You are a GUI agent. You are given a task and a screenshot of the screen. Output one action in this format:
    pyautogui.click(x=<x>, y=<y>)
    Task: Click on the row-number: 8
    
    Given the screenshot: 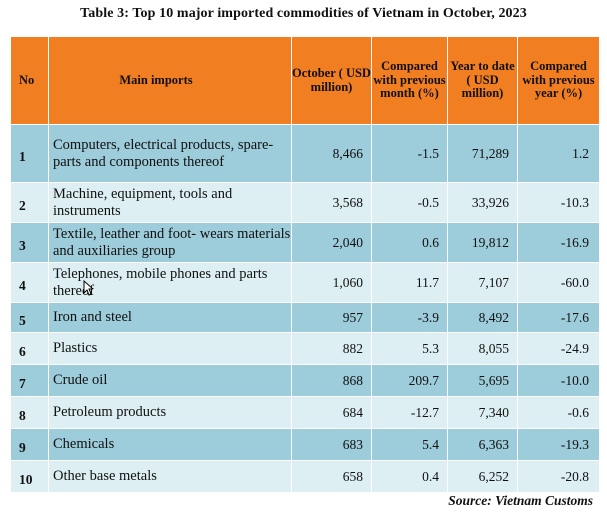 What is the action you would take?
    pyautogui.click(x=29, y=412)
    